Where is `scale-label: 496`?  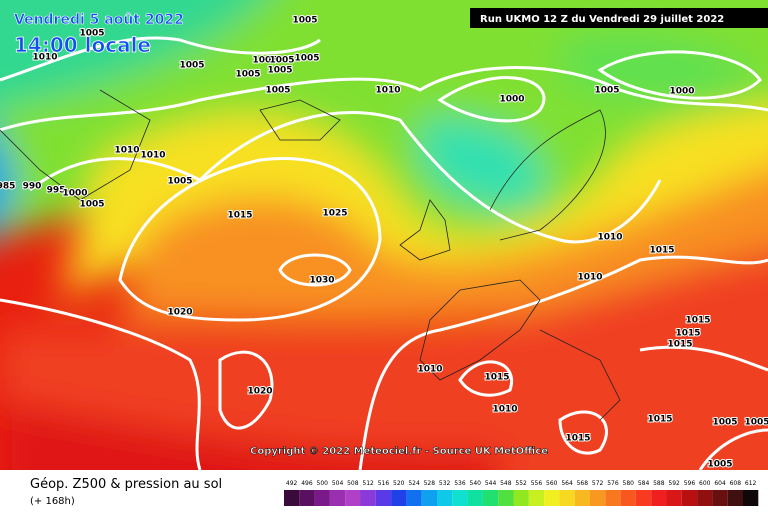
scale-label: 496 is located at coordinates (307, 483).